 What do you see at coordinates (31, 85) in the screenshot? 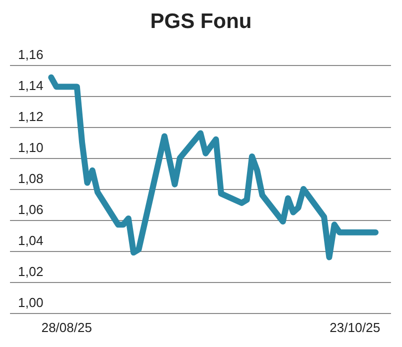
I see `y-tick-label: 1,14` at bounding box center [31, 85].